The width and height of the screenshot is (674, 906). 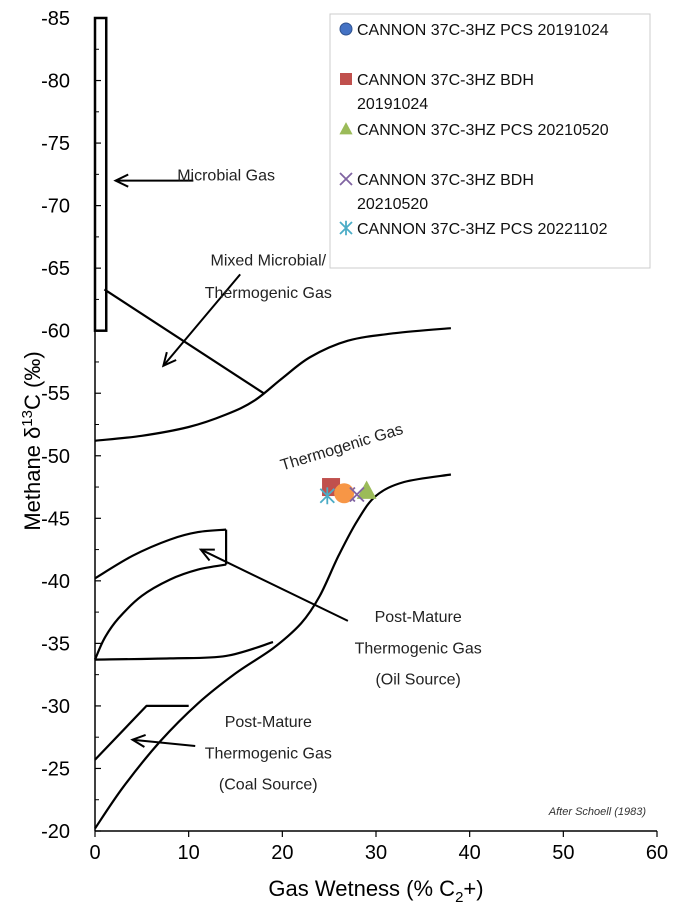 I want to click on zone-label: (Coal Source), so click(x=268, y=785).